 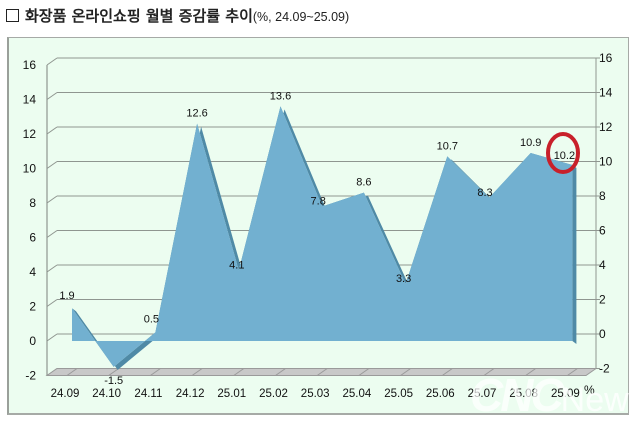 I want to click on svg-text: 13.6, so click(x=280, y=96).